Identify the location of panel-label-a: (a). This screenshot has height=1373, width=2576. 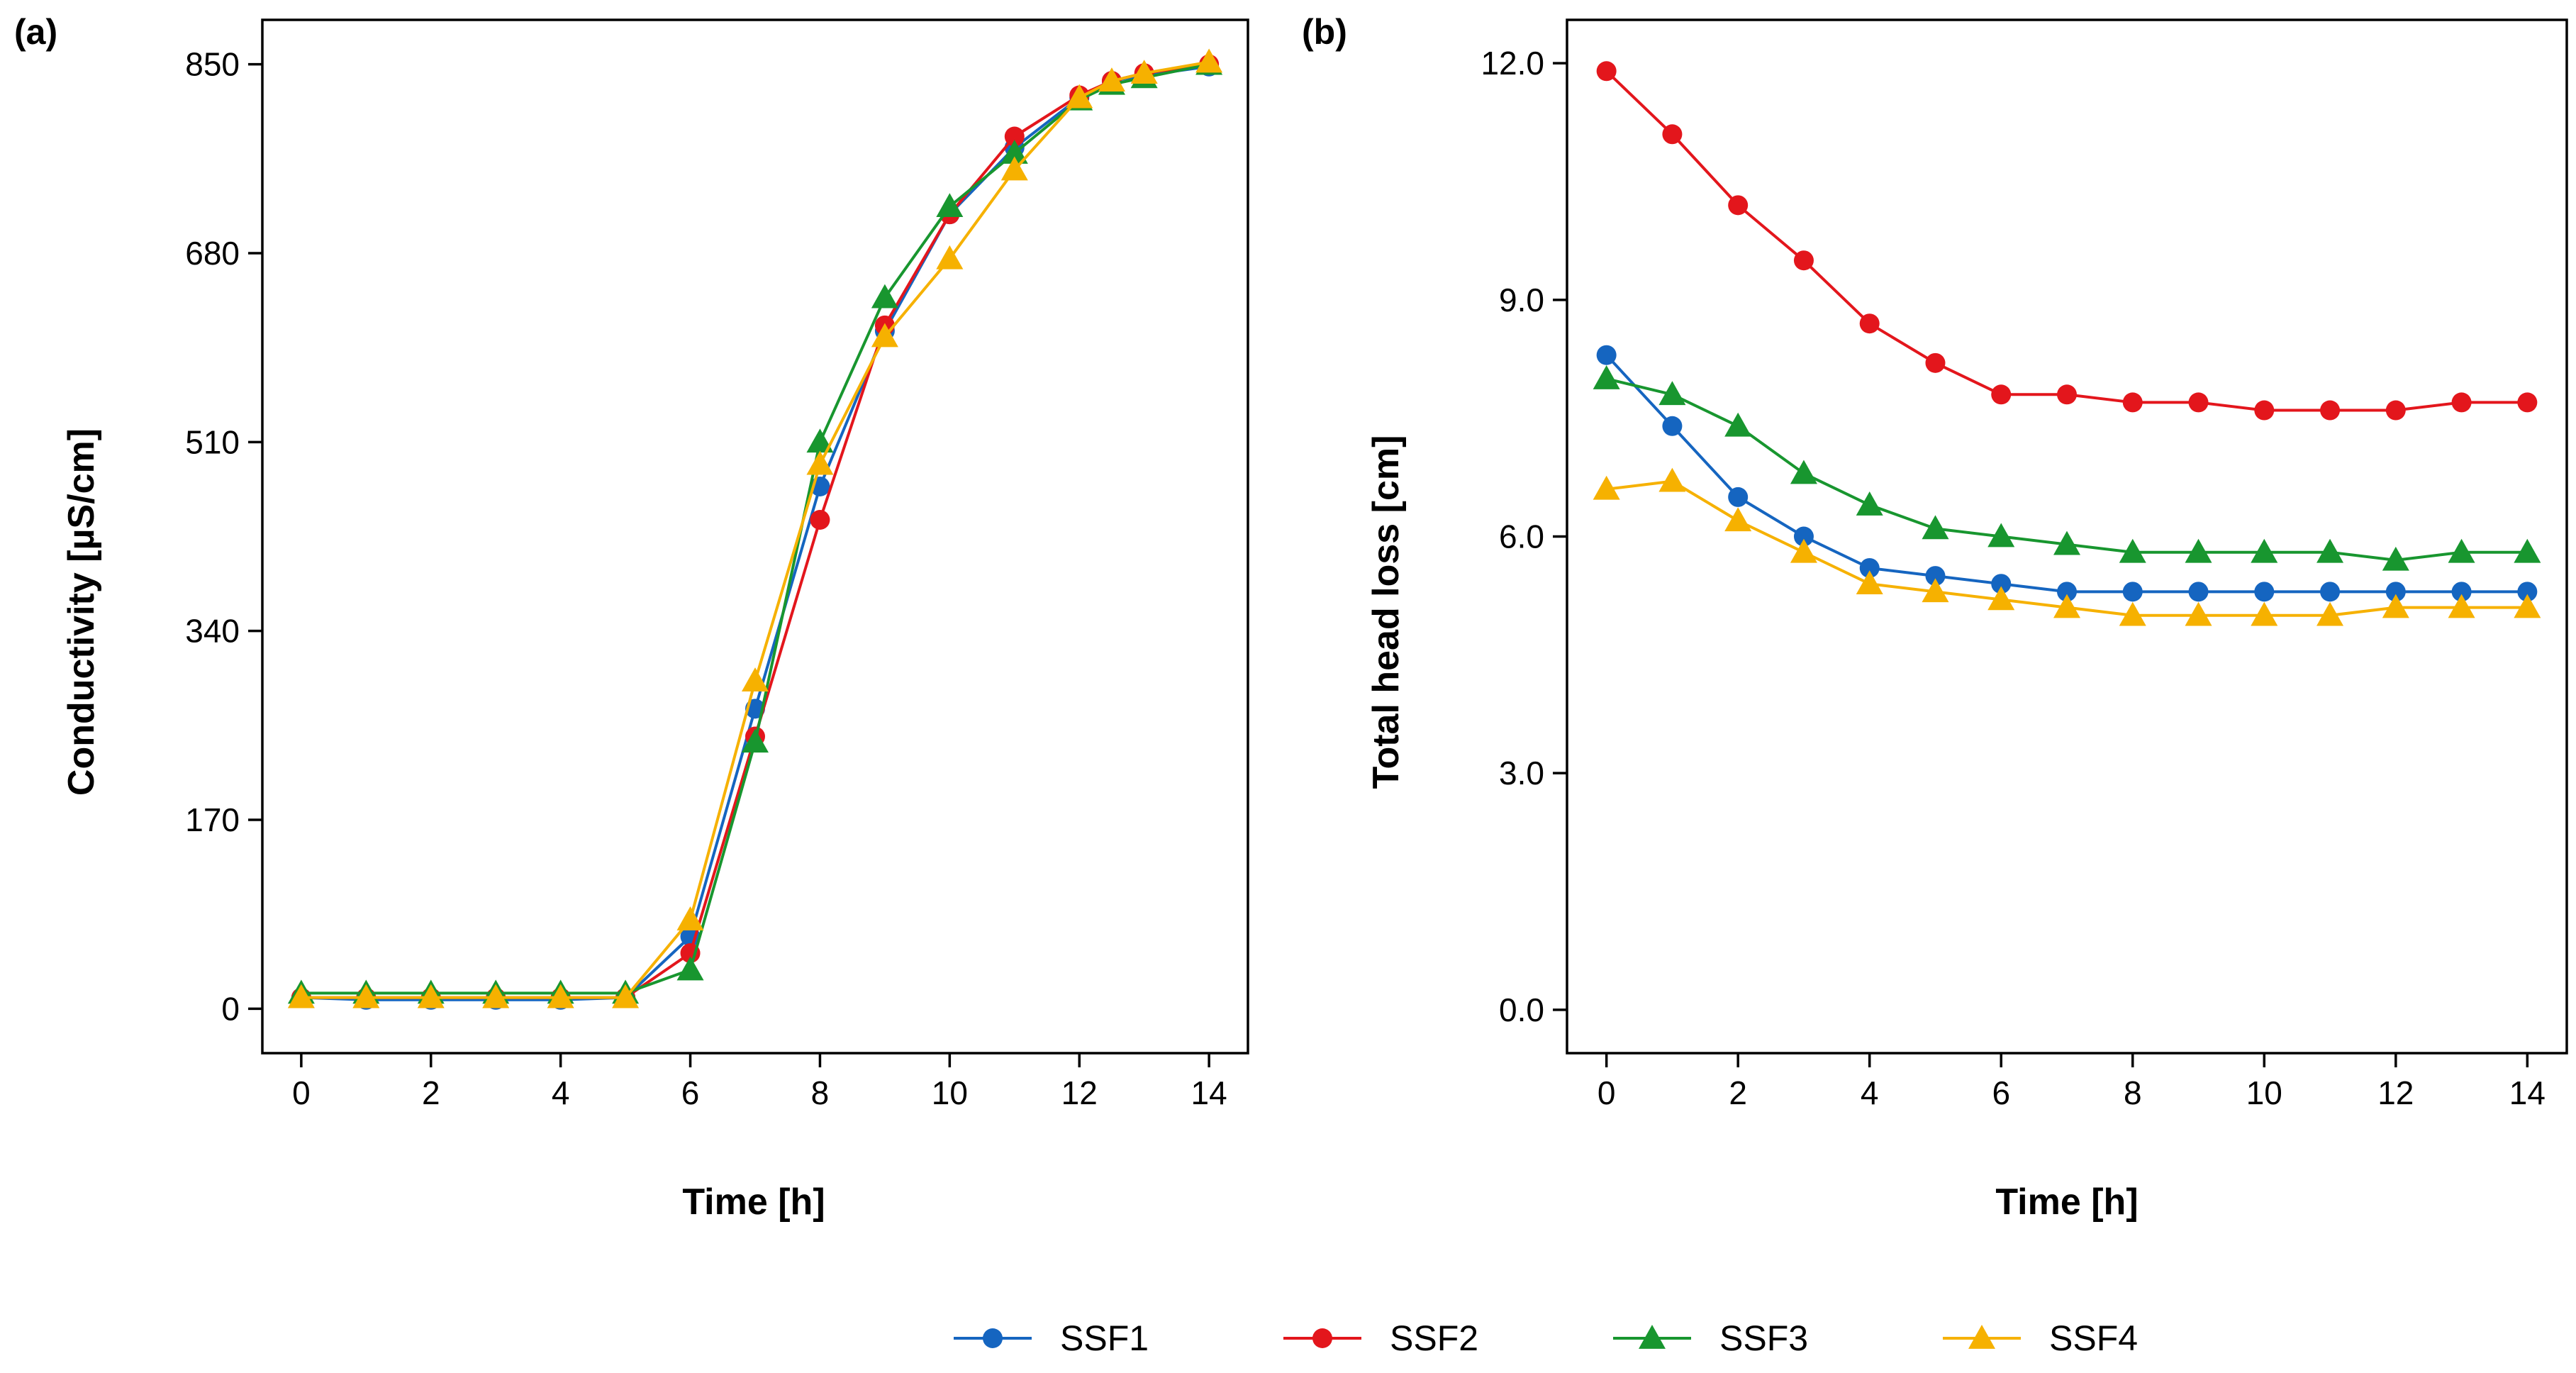
(35, 32).